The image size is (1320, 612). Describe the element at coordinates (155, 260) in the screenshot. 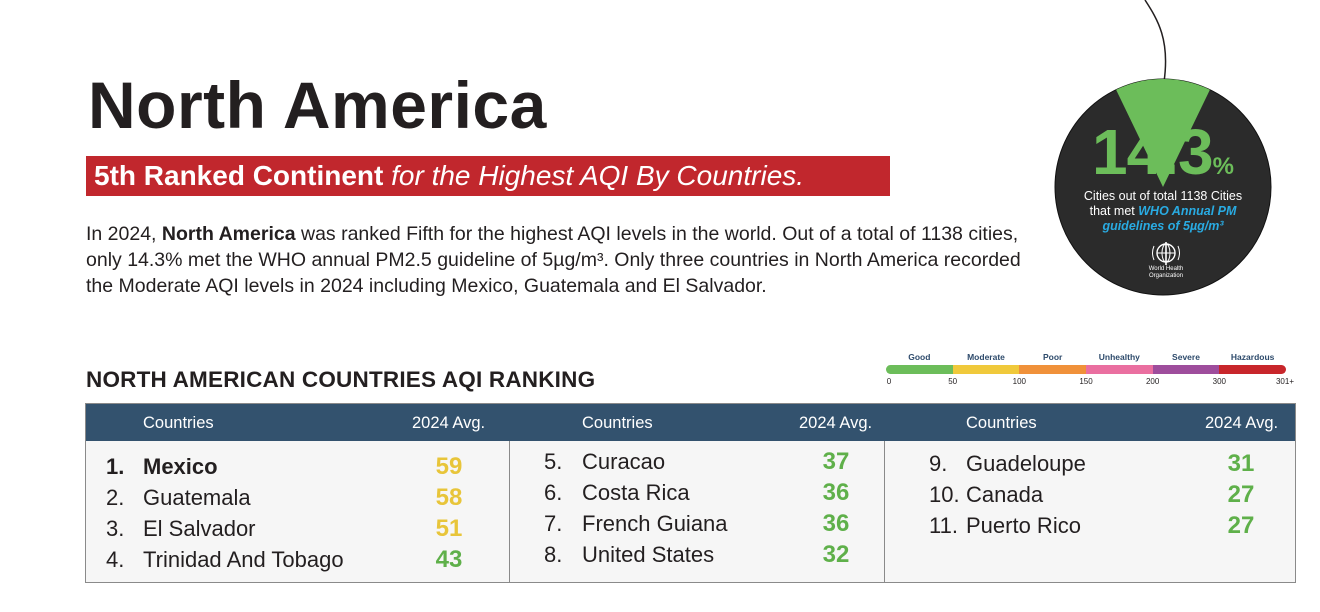

I see `intro-text: 14.3%` at that location.